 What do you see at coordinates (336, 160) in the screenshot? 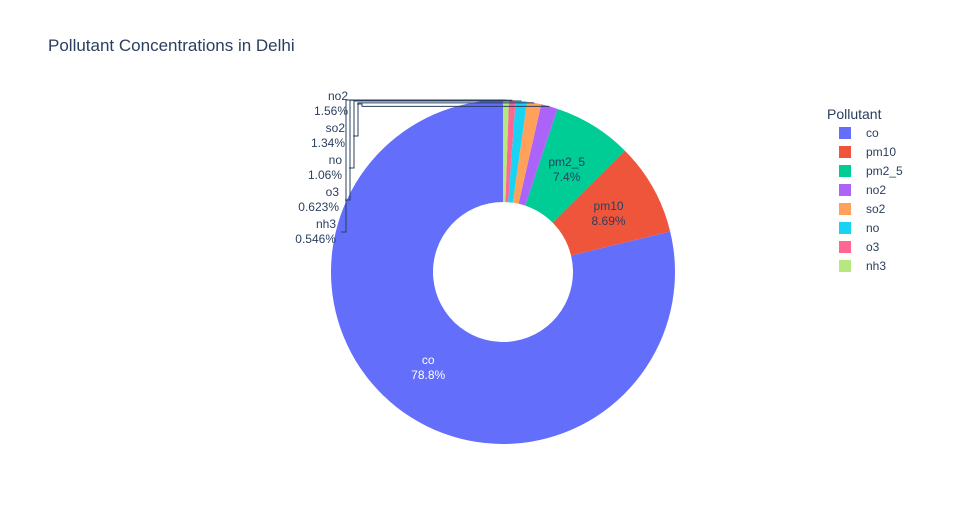
I see `slice-label-no: no` at bounding box center [336, 160].